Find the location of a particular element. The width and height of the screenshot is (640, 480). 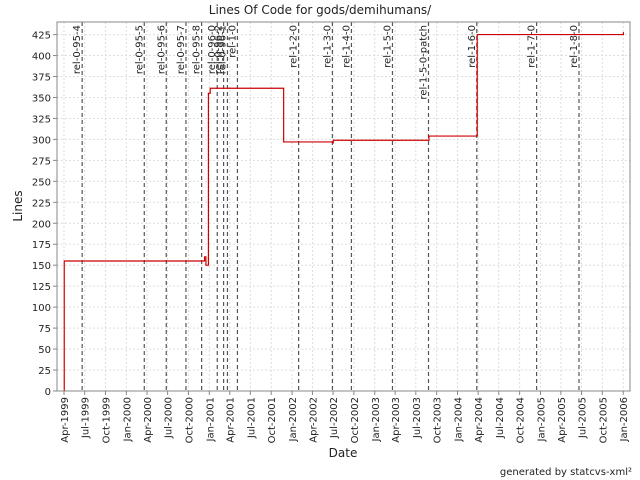

release-marker-label: rel-1-5-0 is located at coordinates (387, 46).